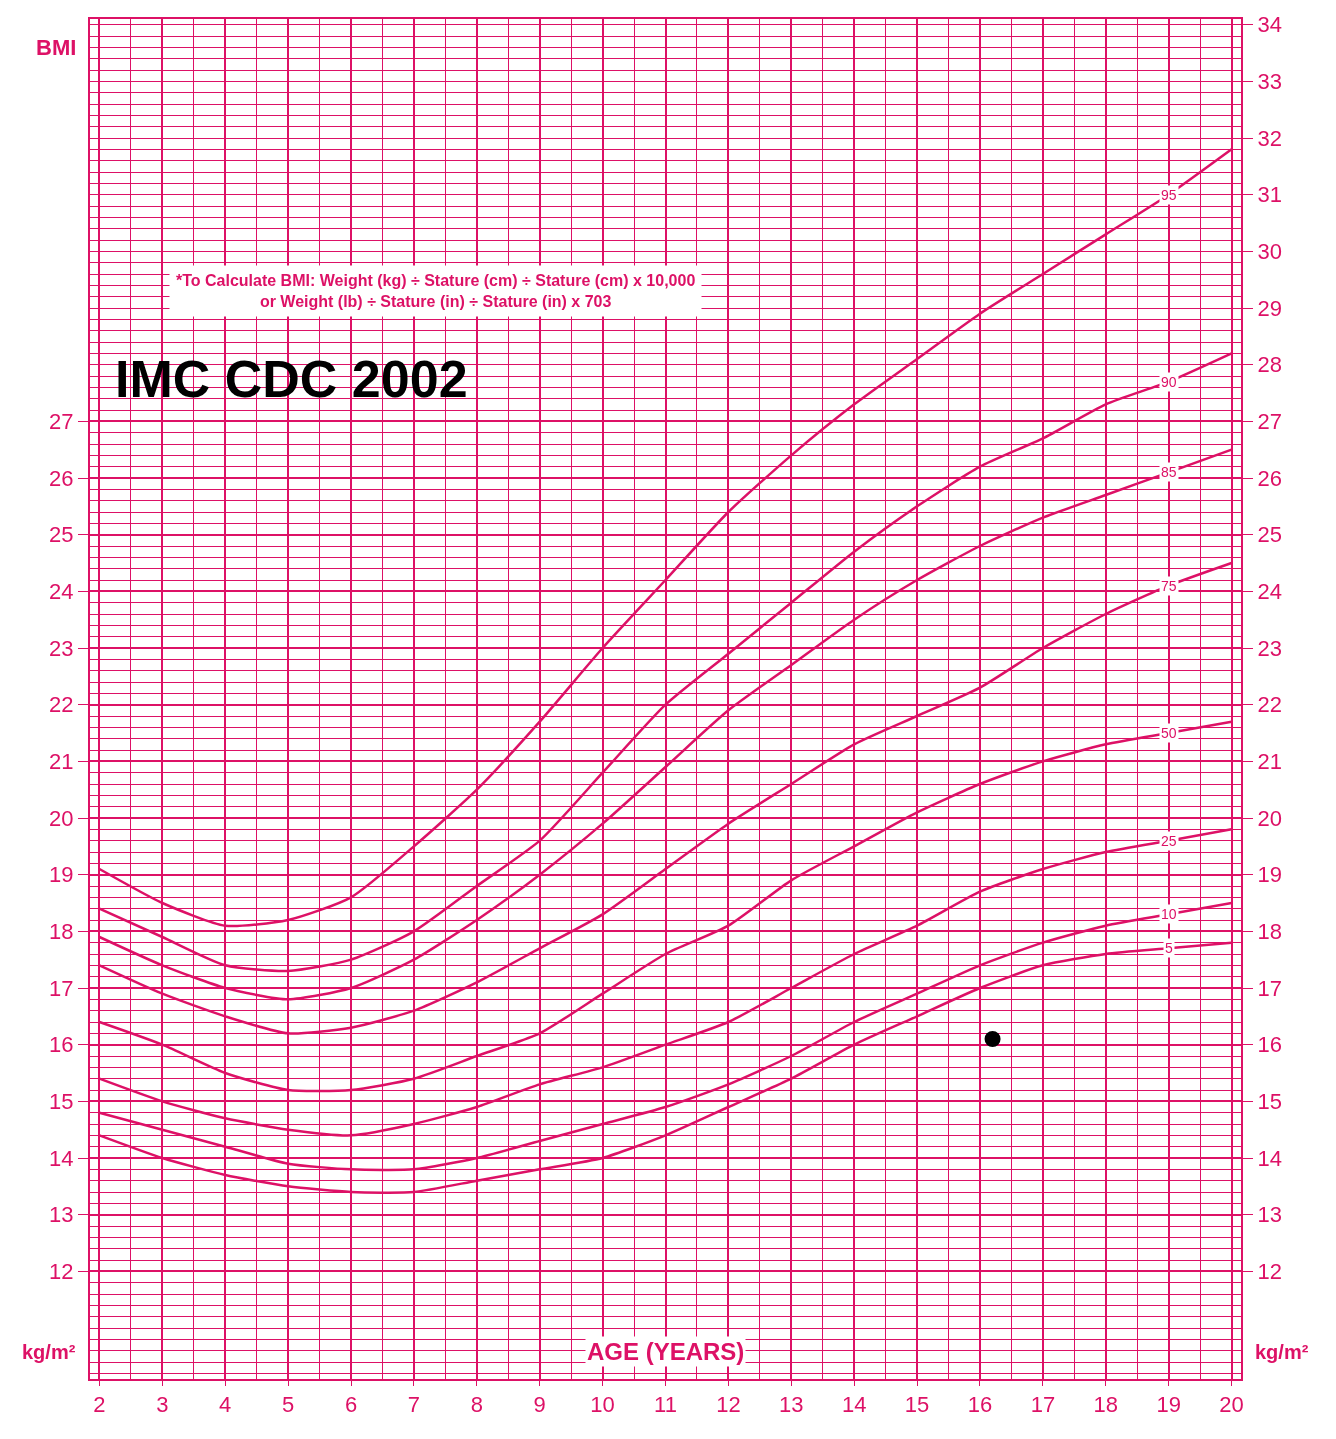  I want to click on y2-tick-label: 22, so click(1269, 705).